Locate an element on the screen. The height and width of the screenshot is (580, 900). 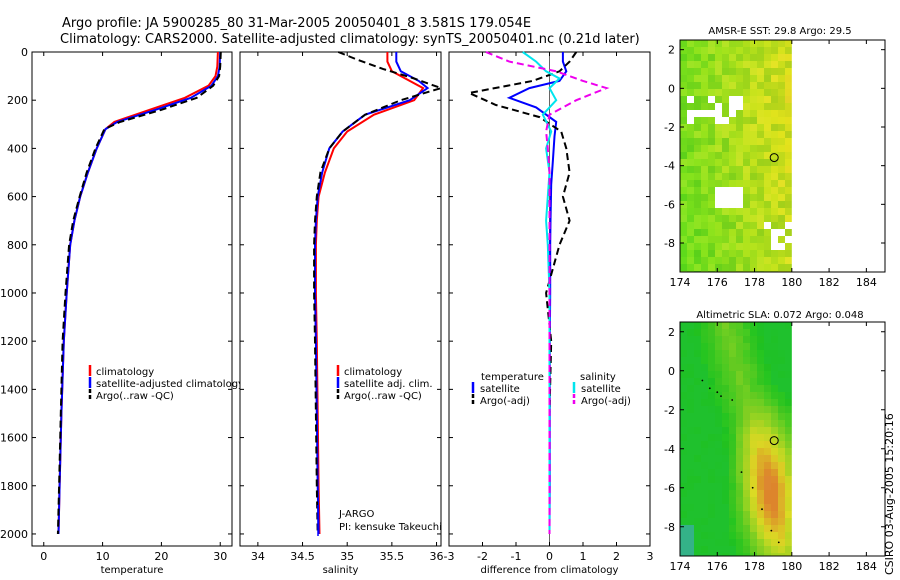
track-dot is located at coordinates (717, 392).